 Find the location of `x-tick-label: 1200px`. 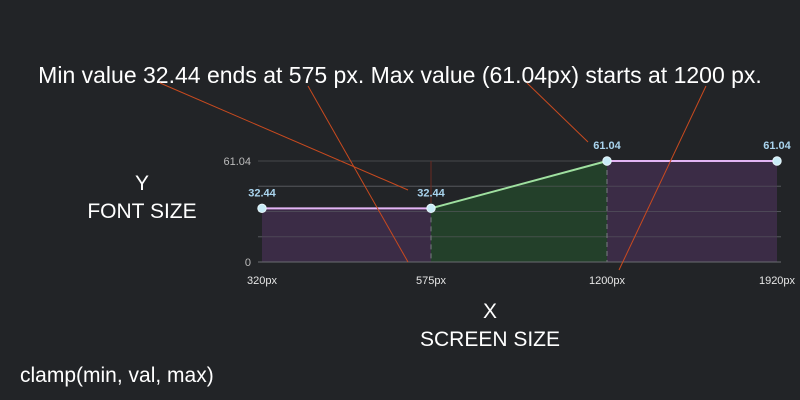

x-tick-label: 1200px is located at coordinates (607, 281).